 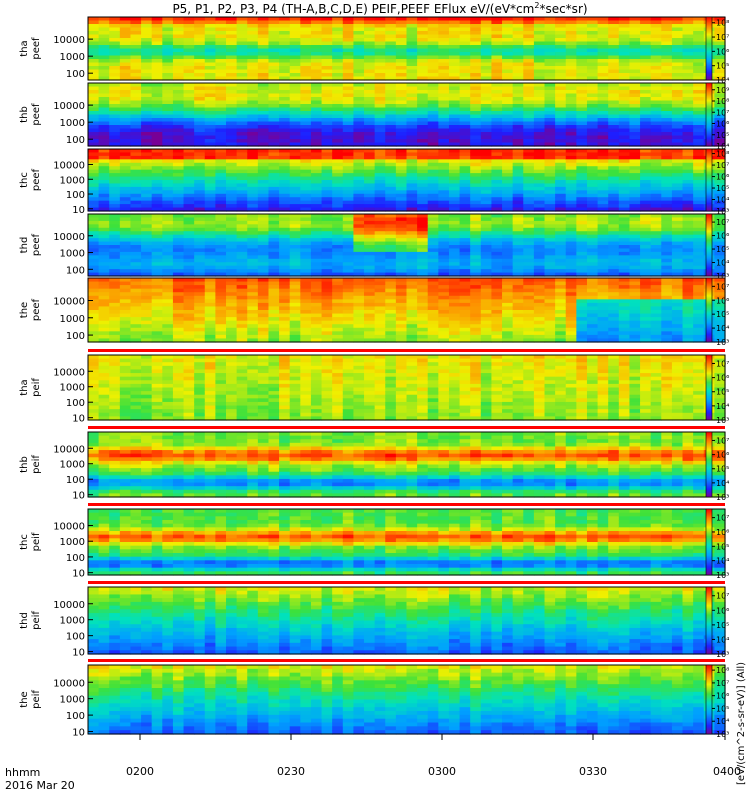 What do you see at coordinates (24, 48) in the screenshot?
I see `panel-label: tha` at bounding box center [24, 48].